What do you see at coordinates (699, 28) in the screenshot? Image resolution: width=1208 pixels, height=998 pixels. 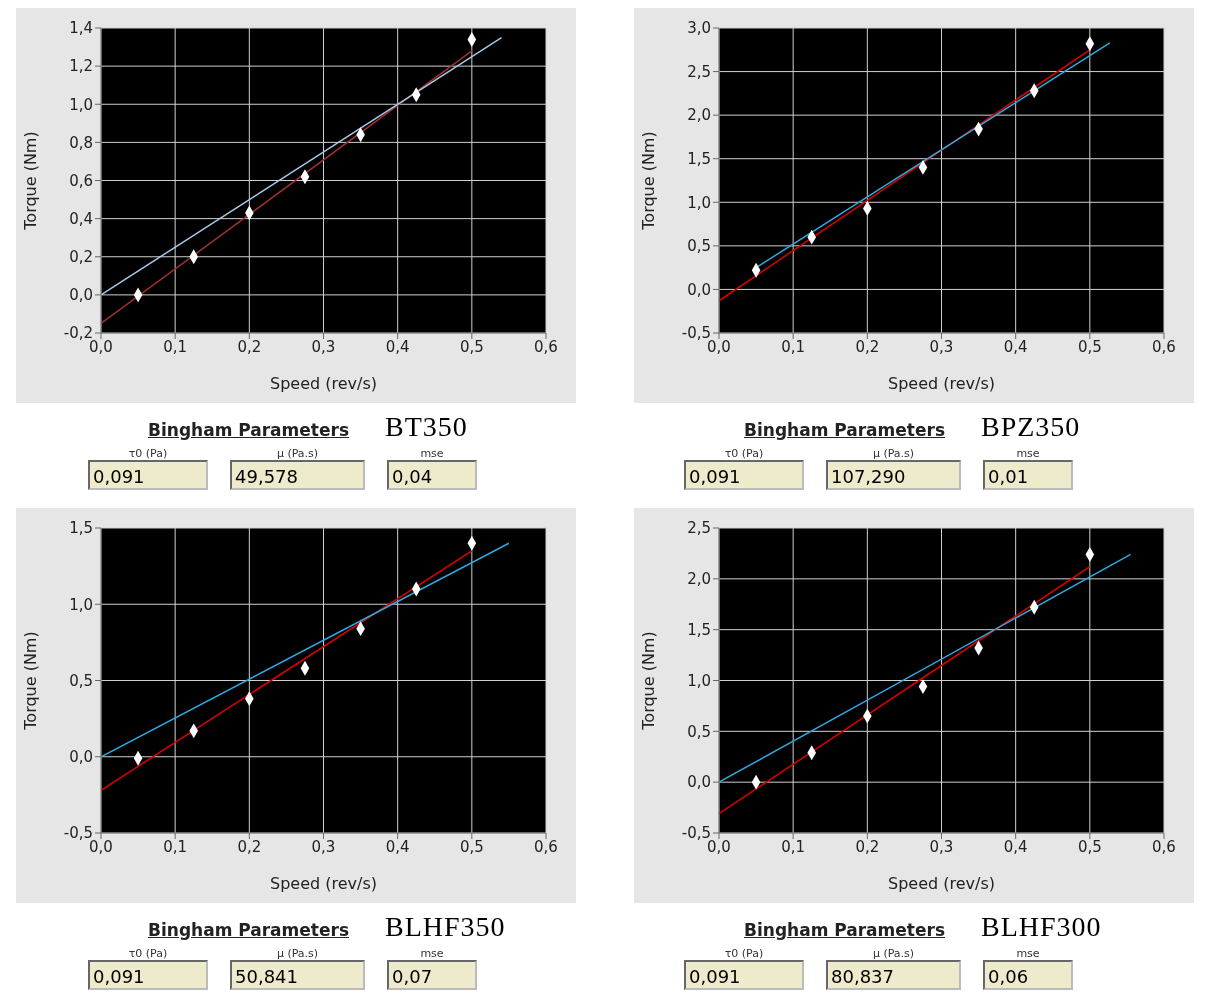 I see `y-tick-label: 3,0` at bounding box center [699, 28].